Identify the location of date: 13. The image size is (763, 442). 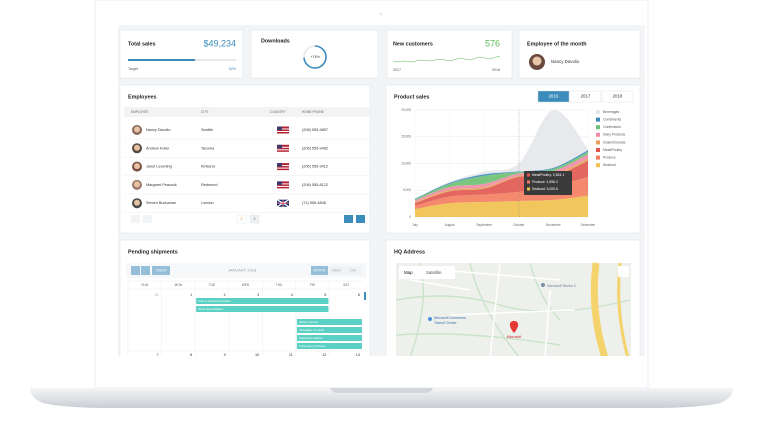
(358, 355).